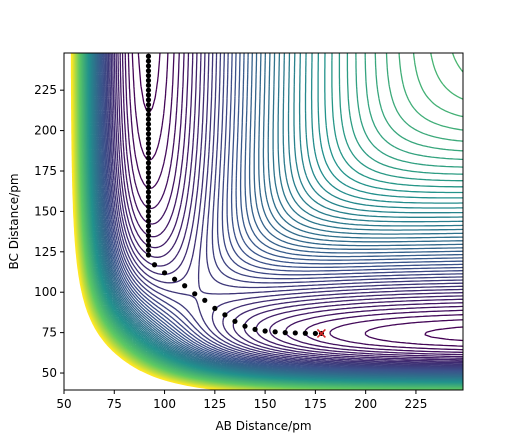 This screenshot has width=514, height=442. I want to click on x-axis-label: AB Distance/pm, so click(263, 426).